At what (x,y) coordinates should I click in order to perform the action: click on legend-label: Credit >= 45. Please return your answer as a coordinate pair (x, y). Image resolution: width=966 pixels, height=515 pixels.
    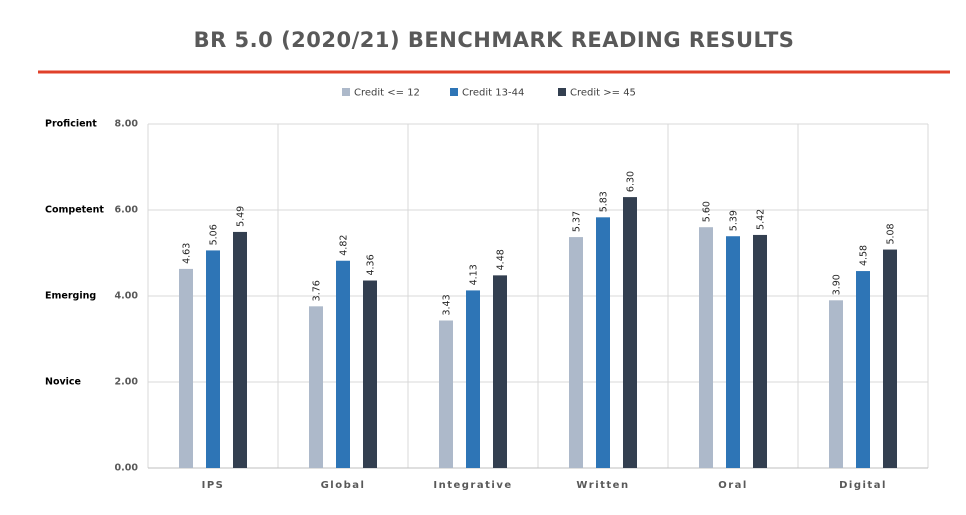
    Looking at the image, I should click on (603, 93).